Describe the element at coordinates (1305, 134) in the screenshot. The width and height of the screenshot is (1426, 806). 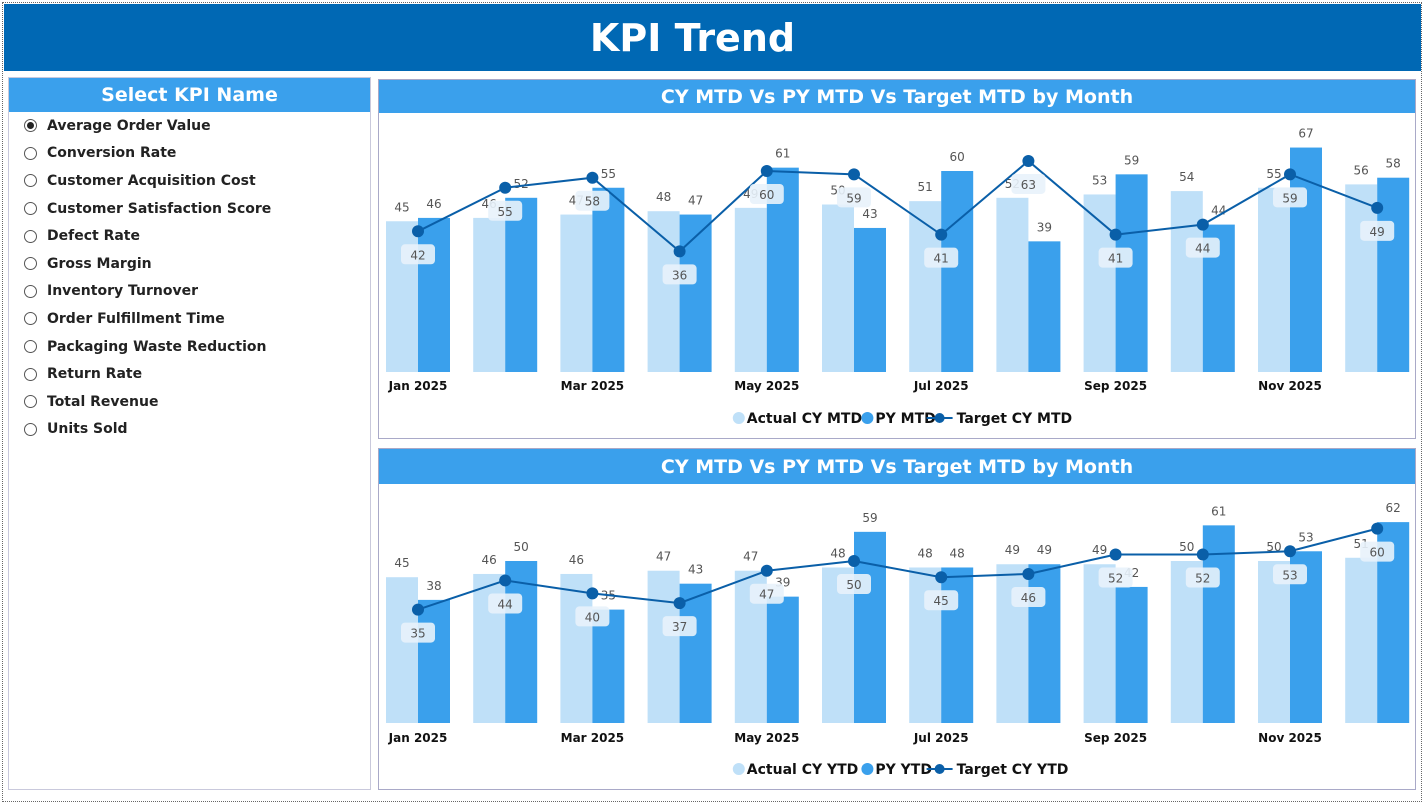
I see `py-data-label: 67` at that location.